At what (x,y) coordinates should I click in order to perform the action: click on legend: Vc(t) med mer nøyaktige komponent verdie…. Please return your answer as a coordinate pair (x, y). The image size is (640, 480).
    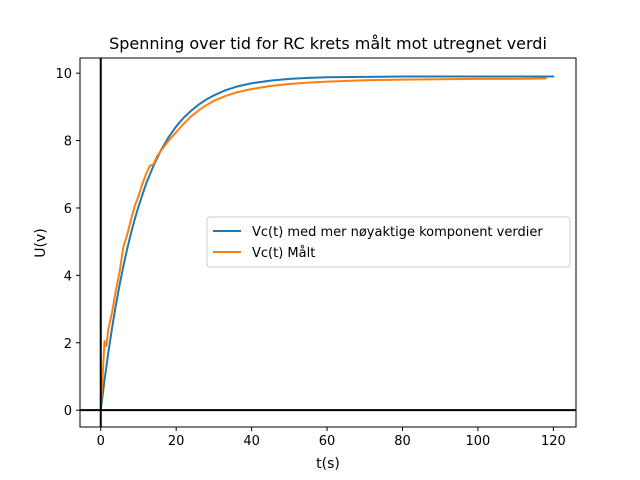
    Looking at the image, I should click on (388, 242).